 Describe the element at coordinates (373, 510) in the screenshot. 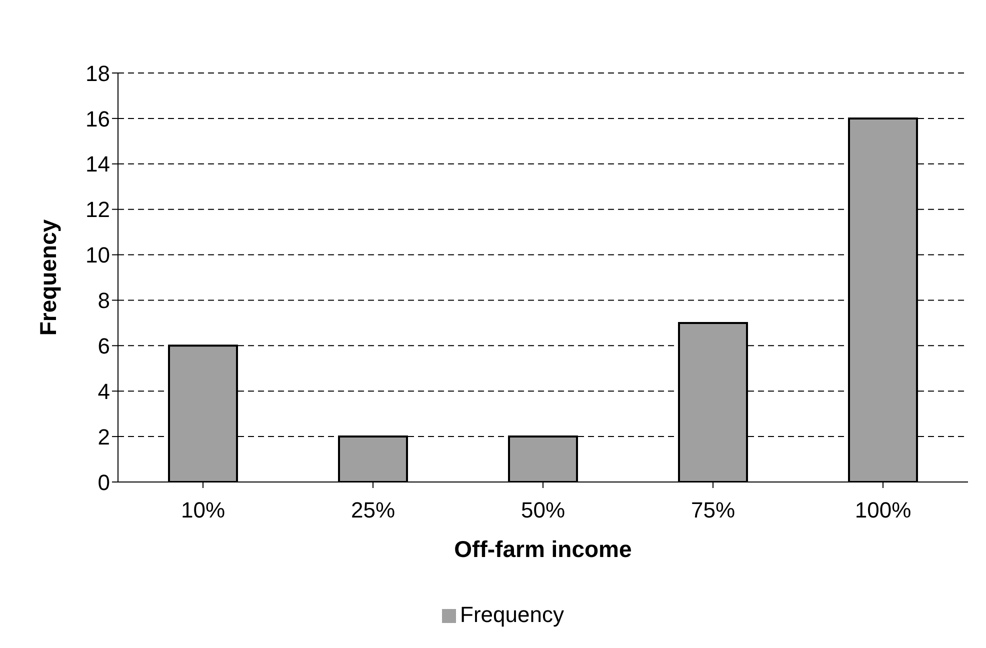

I see `x-tick-label: 25%` at that location.